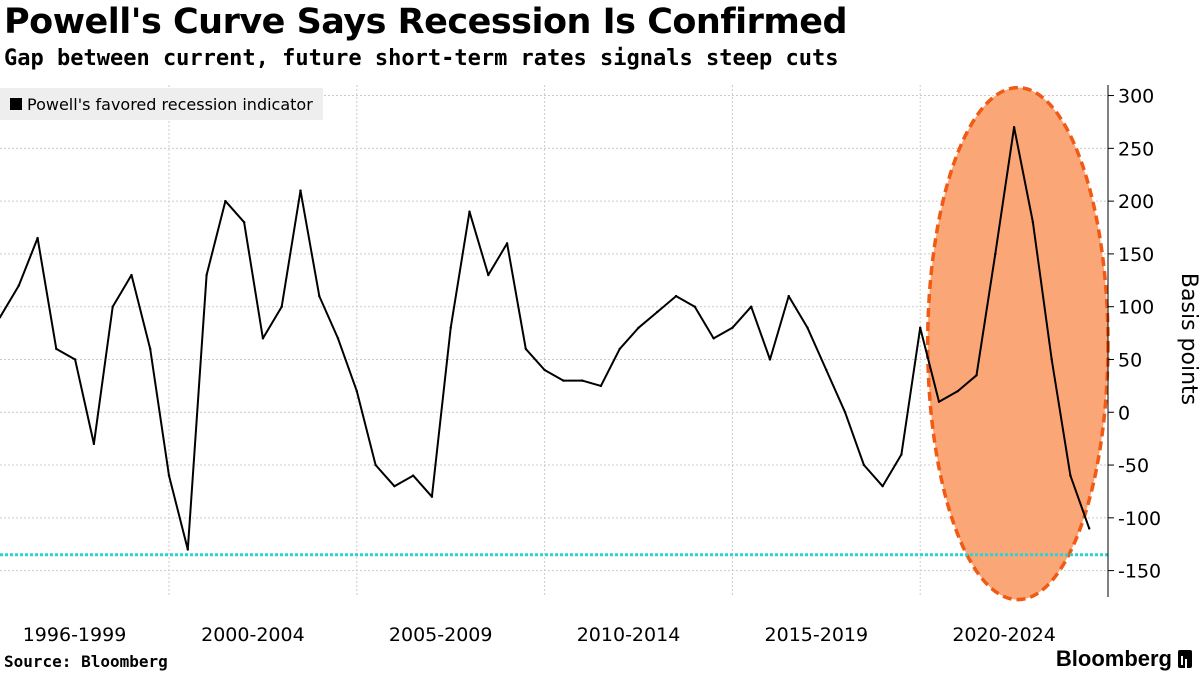 This screenshot has height=675, width=1200. Describe the element at coordinates (1136, 308) in the screenshot. I see `y-tick-label: 100` at that location.